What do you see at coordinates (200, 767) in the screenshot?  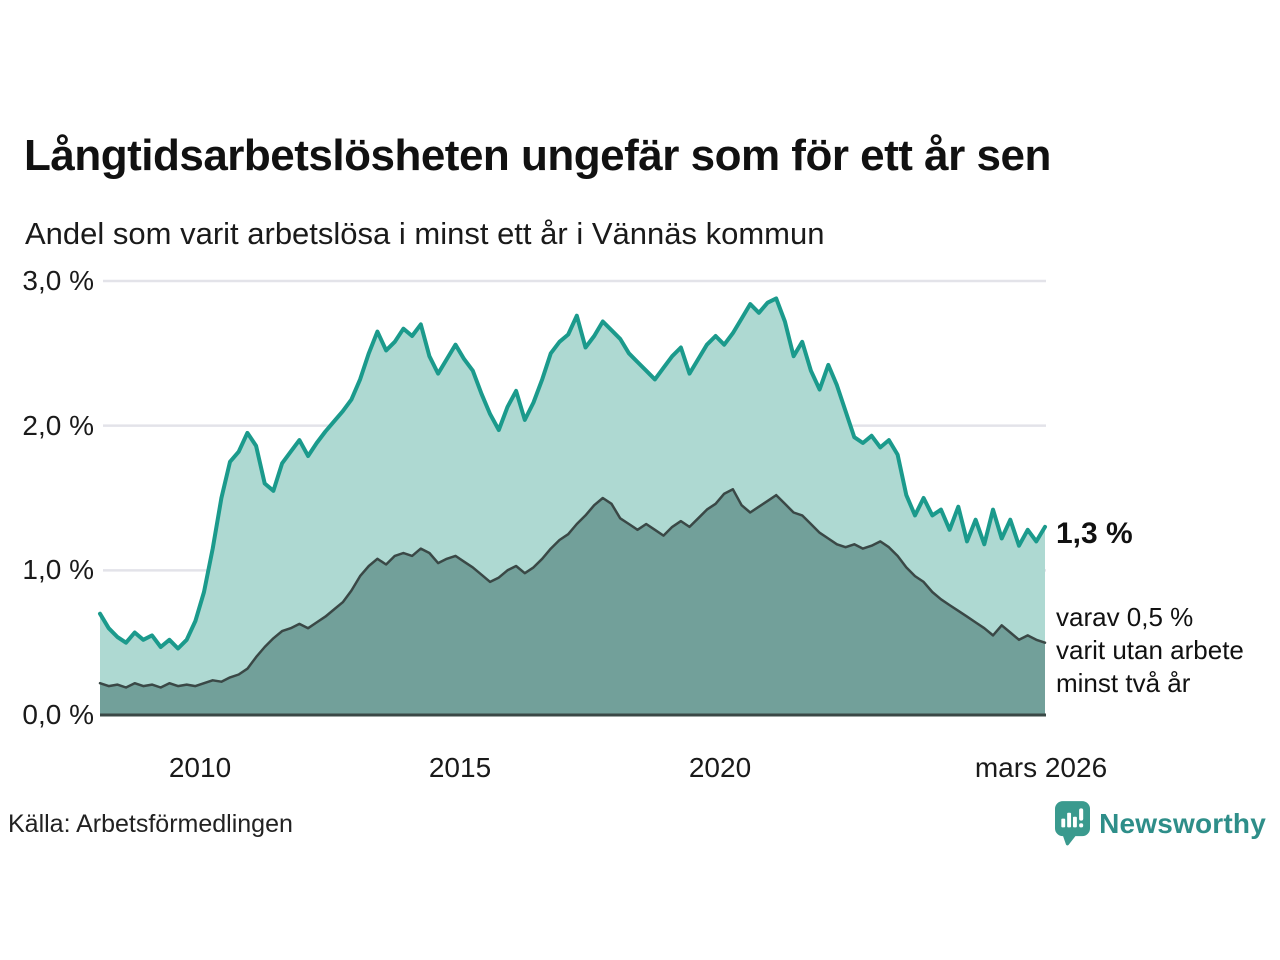 I see `x-axis-tick: 2010` at bounding box center [200, 767].